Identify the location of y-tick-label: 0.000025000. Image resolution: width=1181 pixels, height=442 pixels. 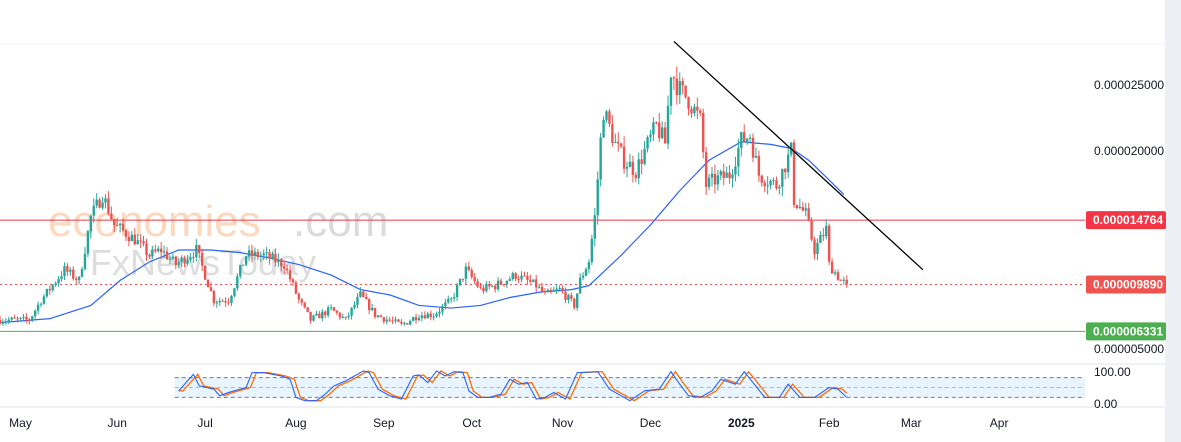
(1129, 85).